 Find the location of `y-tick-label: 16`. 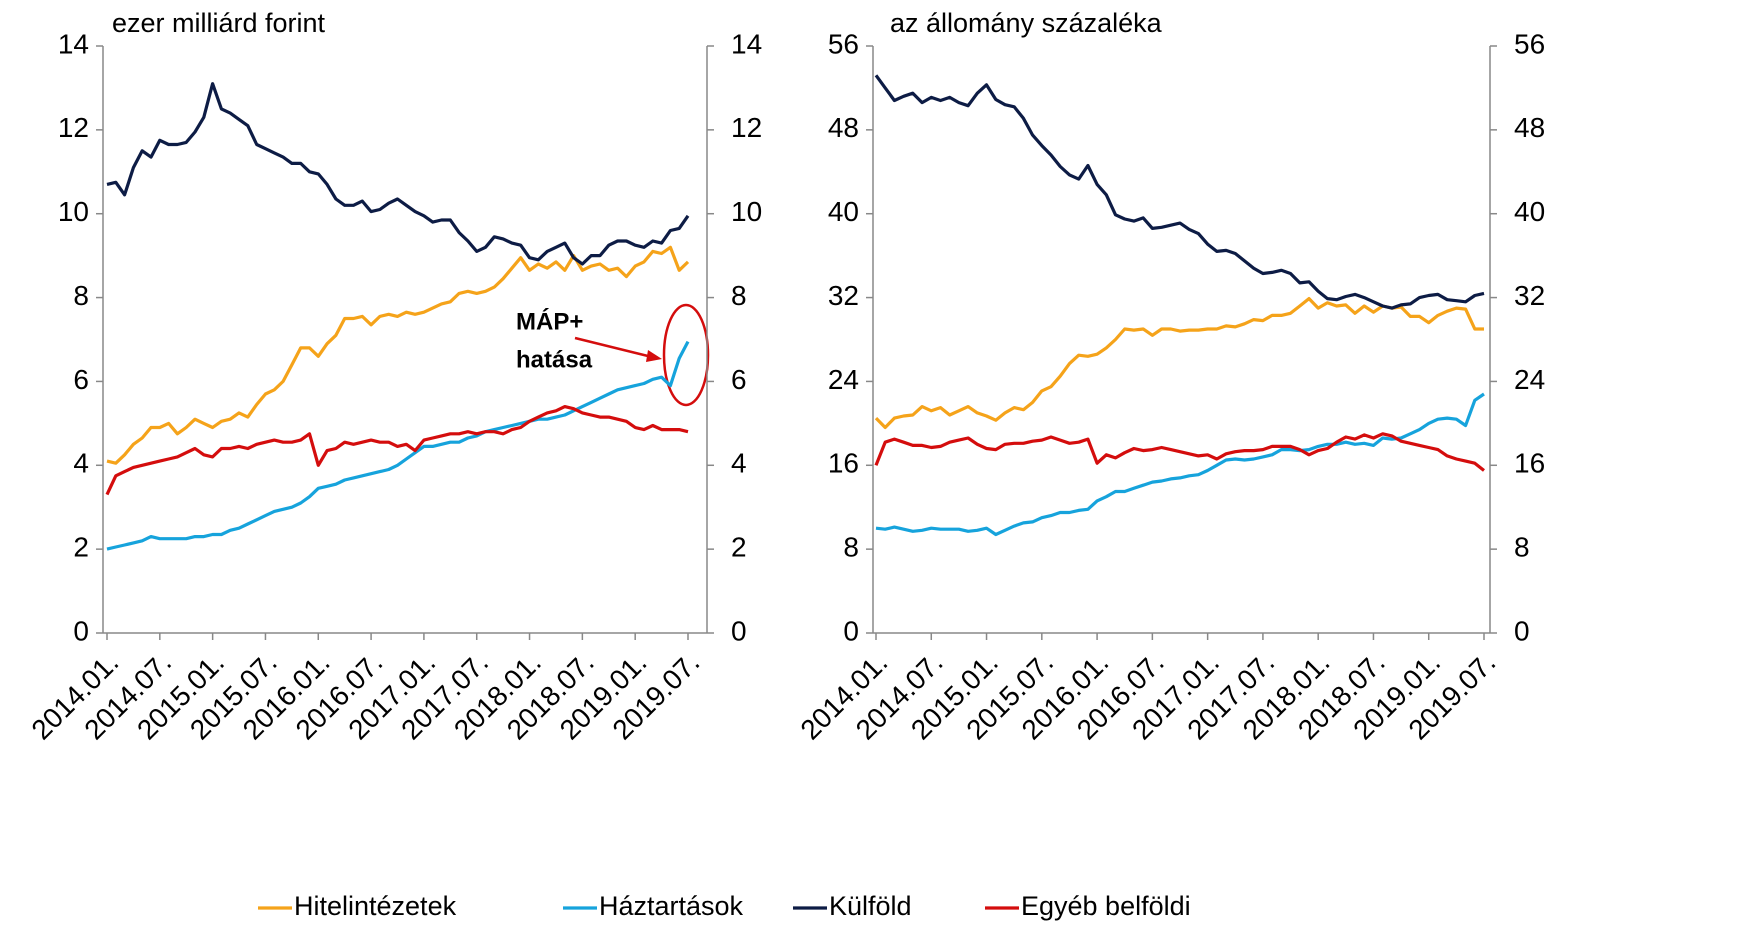

y-tick-label: 16 is located at coordinates (843, 463).